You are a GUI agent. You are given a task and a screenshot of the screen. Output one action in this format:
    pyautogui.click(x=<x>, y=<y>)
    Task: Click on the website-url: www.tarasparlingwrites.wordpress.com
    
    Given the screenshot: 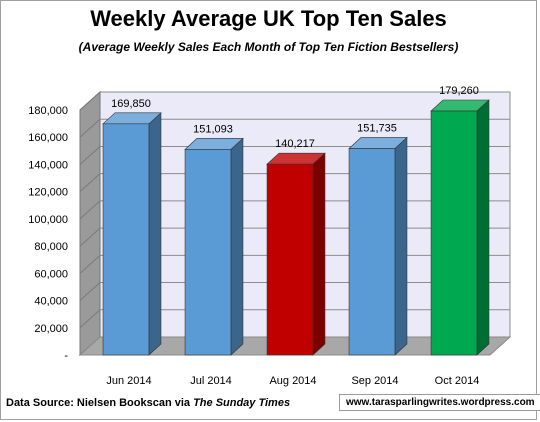 What is the action you would take?
    pyautogui.click(x=439, y=402)
    